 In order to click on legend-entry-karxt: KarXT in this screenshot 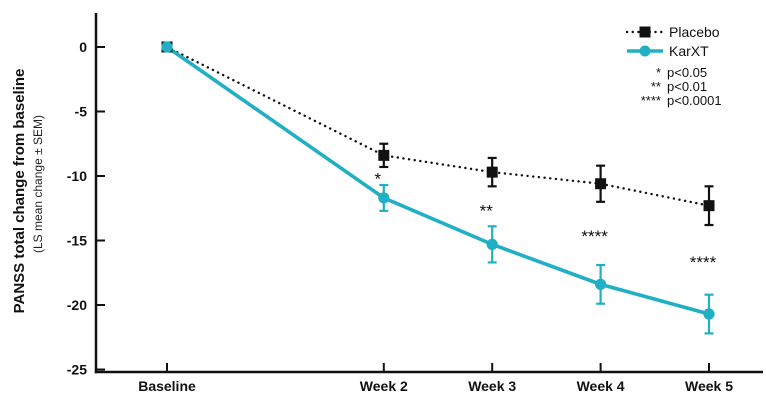, I will do `click(668, 51)`.